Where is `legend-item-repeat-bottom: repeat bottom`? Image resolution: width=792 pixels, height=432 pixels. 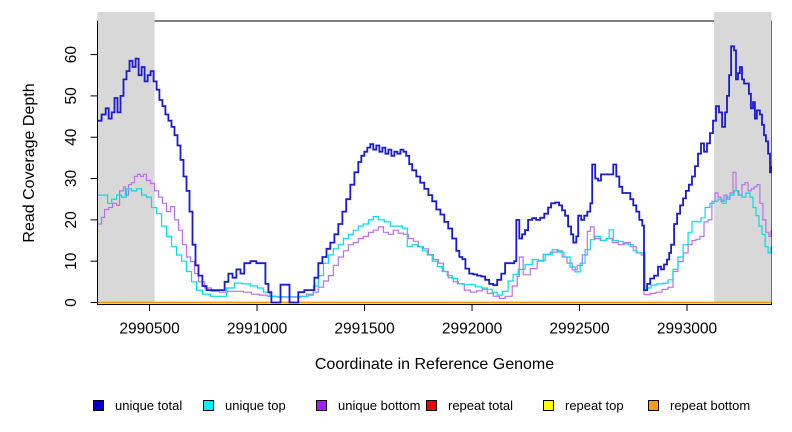
legend-item-repeat-bottom: repeat bottom is located at coordinates (699, 405).